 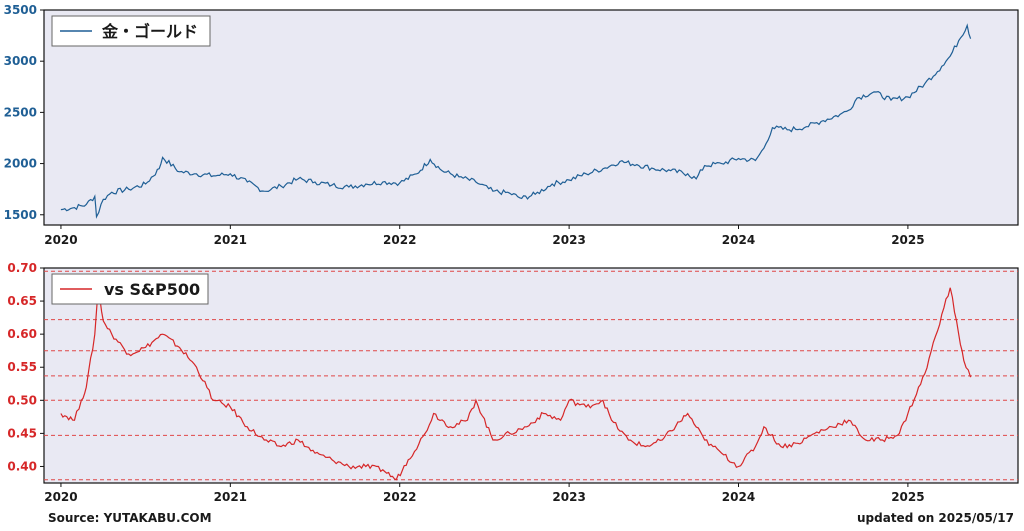 What do you see at coordinates (230, 240) in the screenshot?
I see `gold-x-tick-label: 2021` at bounding box center [230, 240].